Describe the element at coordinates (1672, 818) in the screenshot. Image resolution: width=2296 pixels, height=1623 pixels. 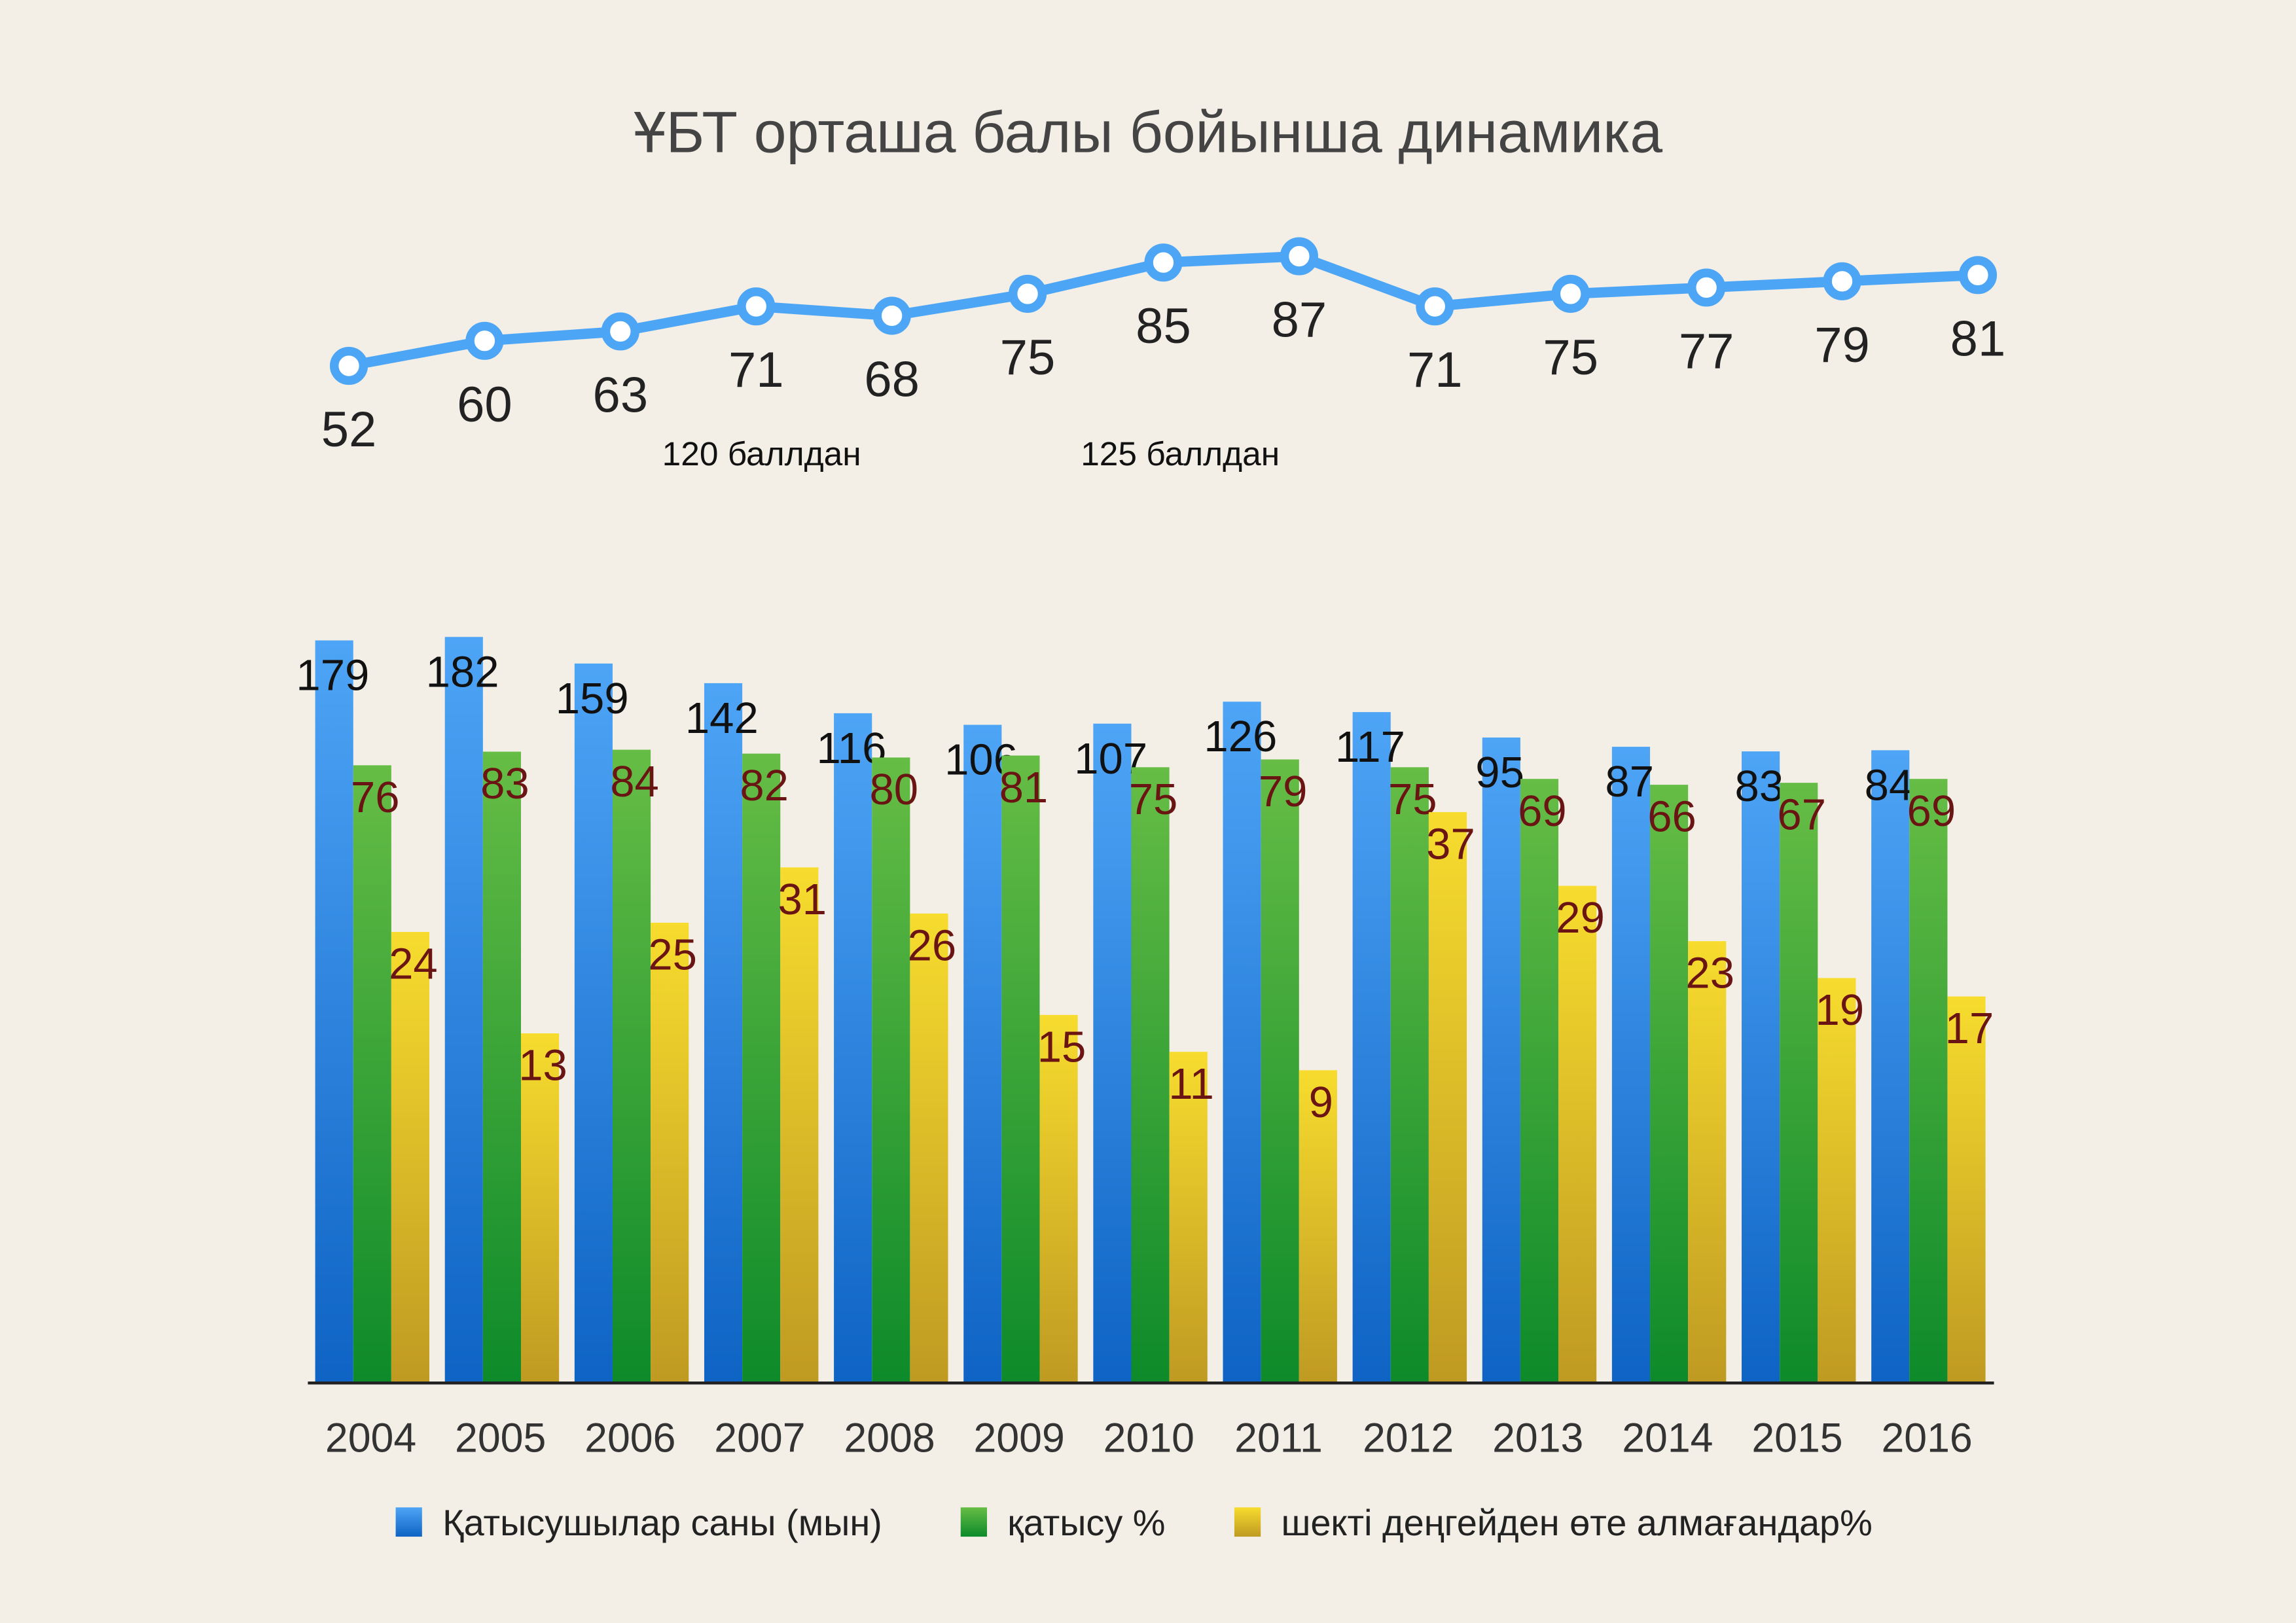
I see `bar-data-label: 66` at that location.